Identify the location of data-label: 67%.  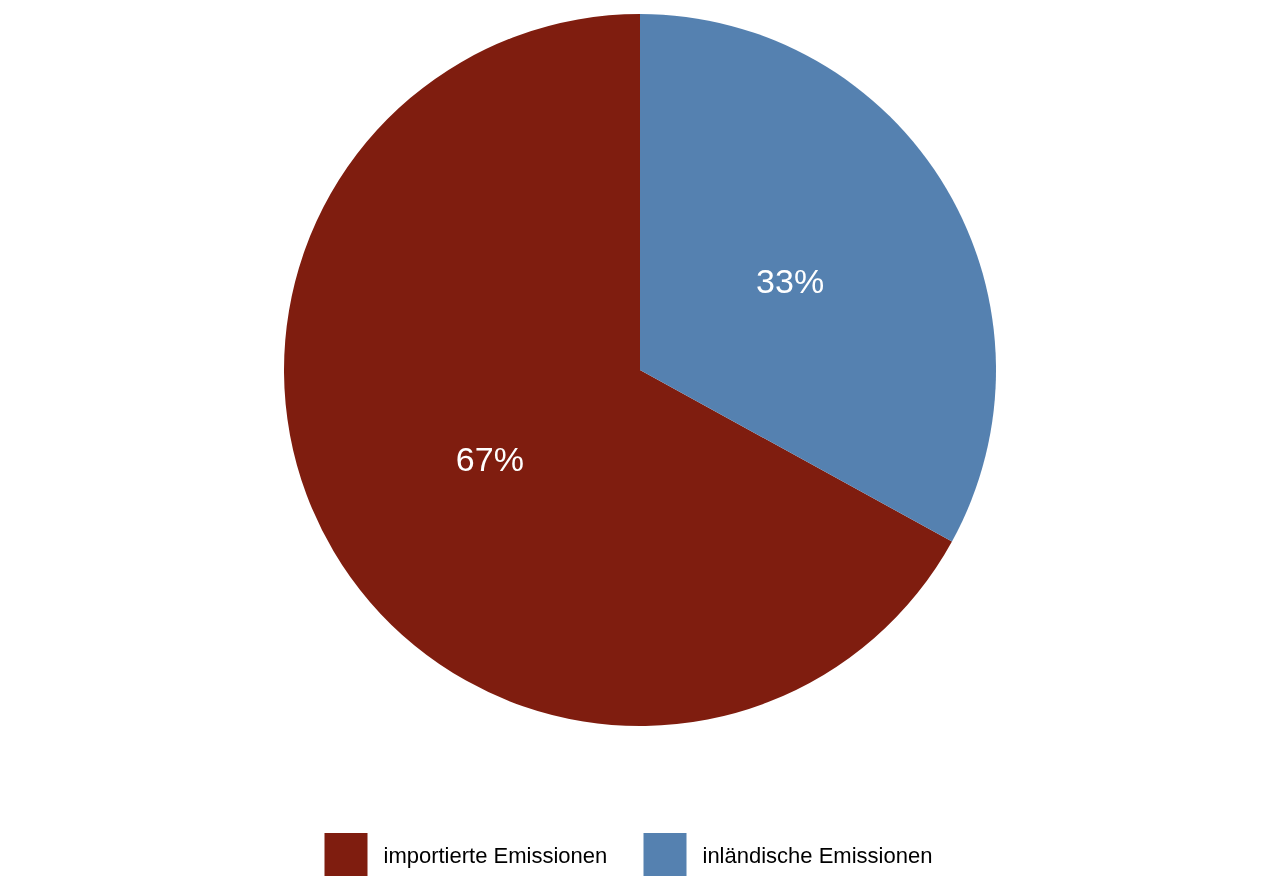
(489, 458).